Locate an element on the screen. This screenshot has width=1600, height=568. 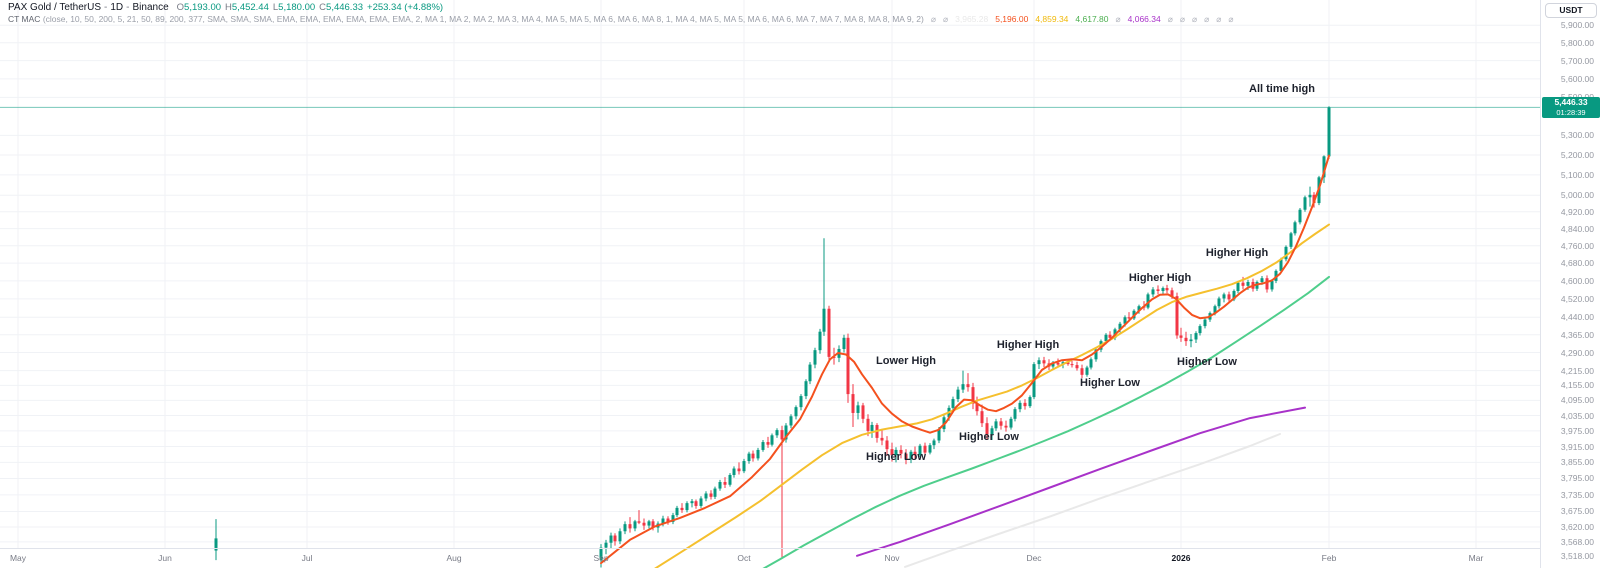
timeframe-label: 1D is located at coordinates (117, 7).